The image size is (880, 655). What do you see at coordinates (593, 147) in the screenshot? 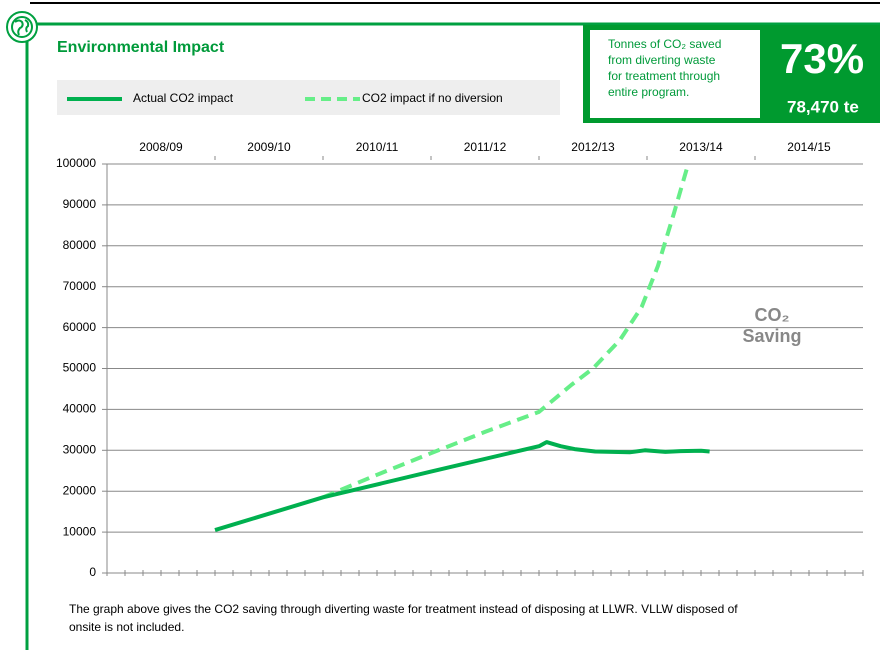
I see `x-category-label: 2012/13` at bounding box center [593, 147].